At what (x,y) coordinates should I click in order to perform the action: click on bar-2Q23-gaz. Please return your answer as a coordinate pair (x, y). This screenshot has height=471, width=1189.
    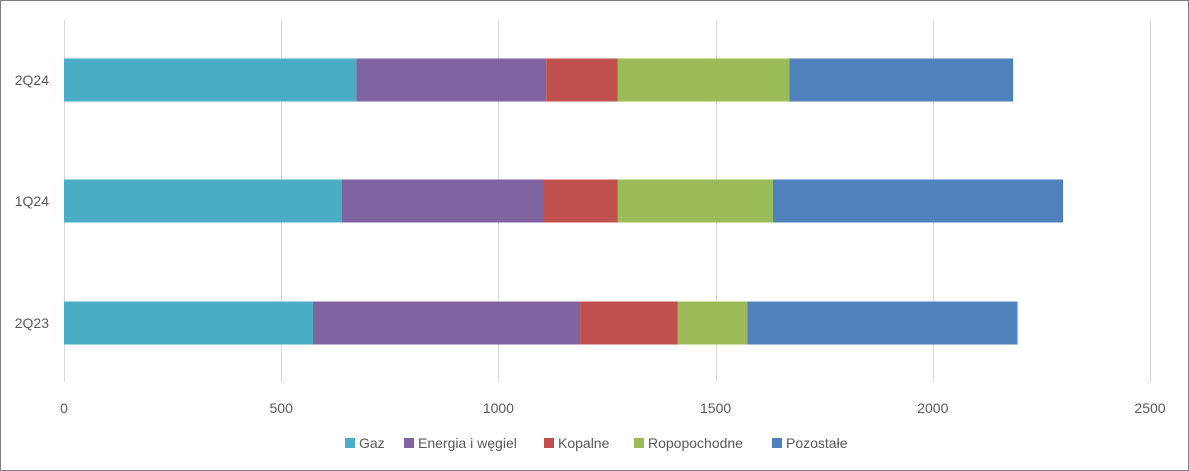
    Looking at the image, I should click on (188, 323).